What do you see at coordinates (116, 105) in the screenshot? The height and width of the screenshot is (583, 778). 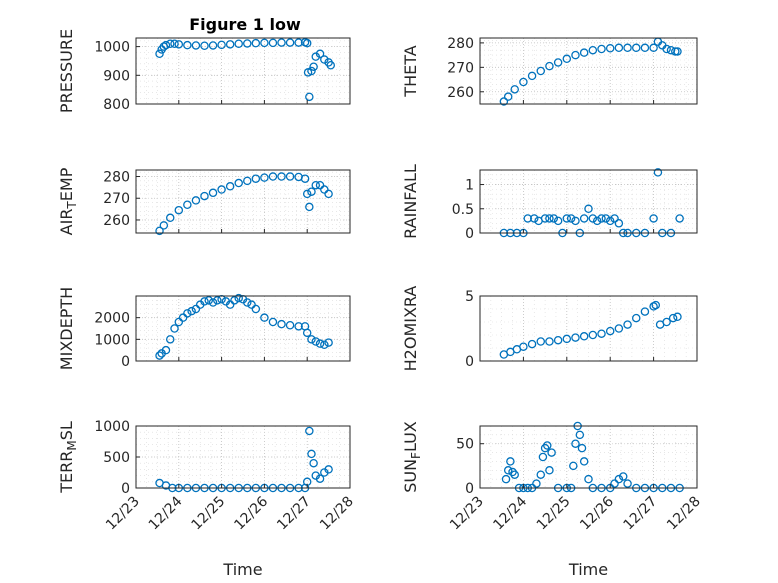 I see `y-tick-label: 800` at bounding box center [116, 105].